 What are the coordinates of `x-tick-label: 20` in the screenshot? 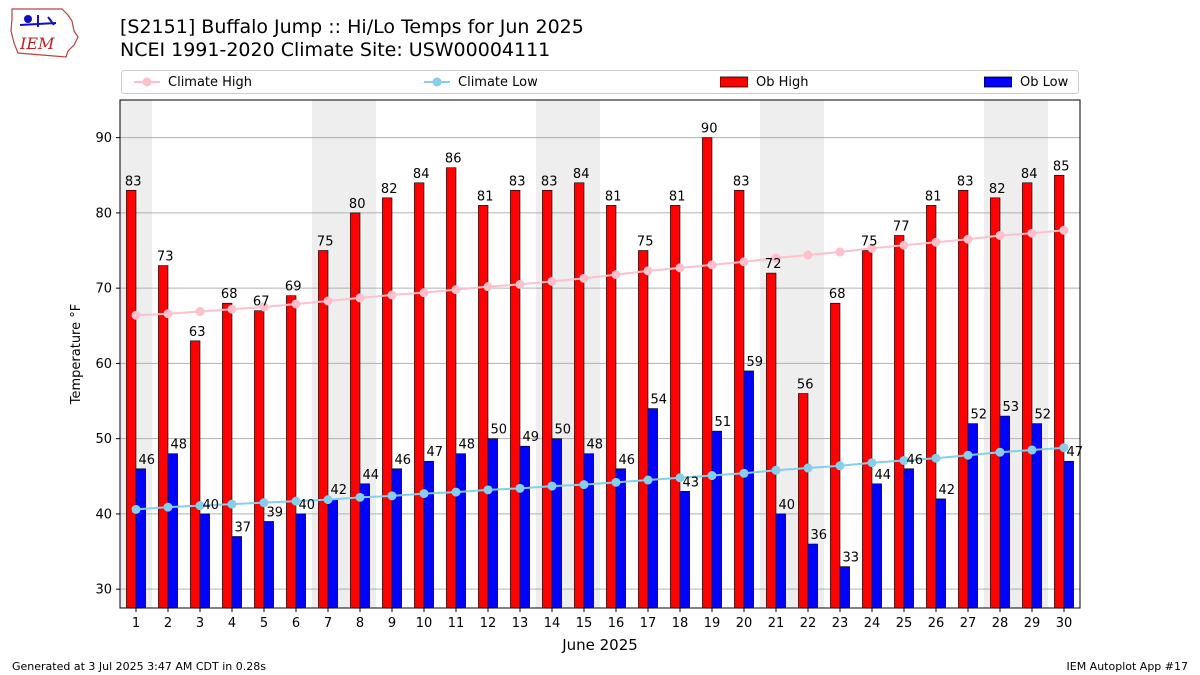 It's located at (744, 623).